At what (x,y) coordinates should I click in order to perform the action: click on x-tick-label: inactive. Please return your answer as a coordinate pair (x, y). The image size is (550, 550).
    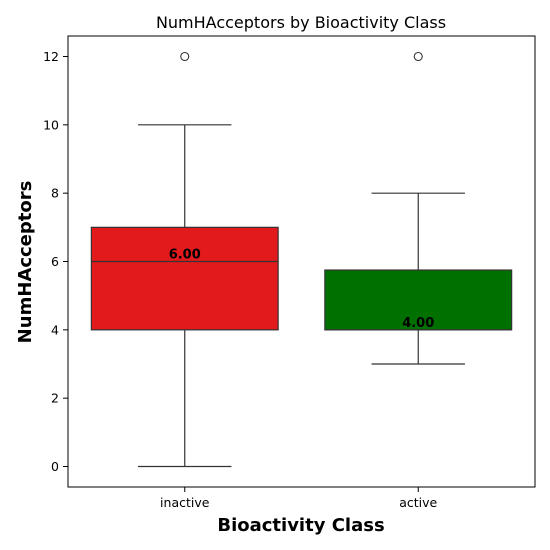
    Looking at the image, I should click on (185, 502).